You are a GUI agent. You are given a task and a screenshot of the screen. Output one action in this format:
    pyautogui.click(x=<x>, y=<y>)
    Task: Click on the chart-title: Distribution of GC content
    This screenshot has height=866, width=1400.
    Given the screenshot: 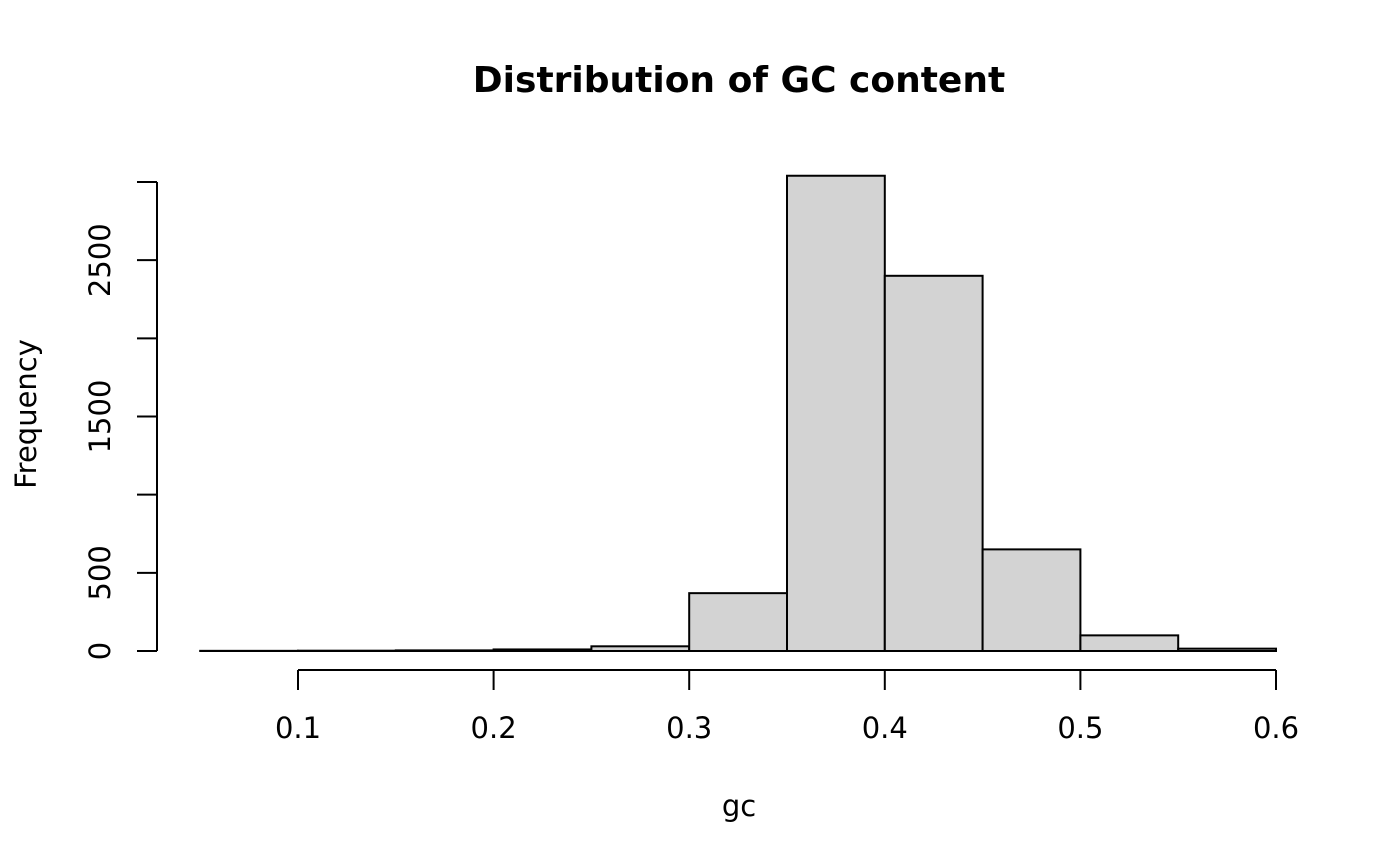 What is the action you would take?
    pyautogui.click(x=739, y=80)
    